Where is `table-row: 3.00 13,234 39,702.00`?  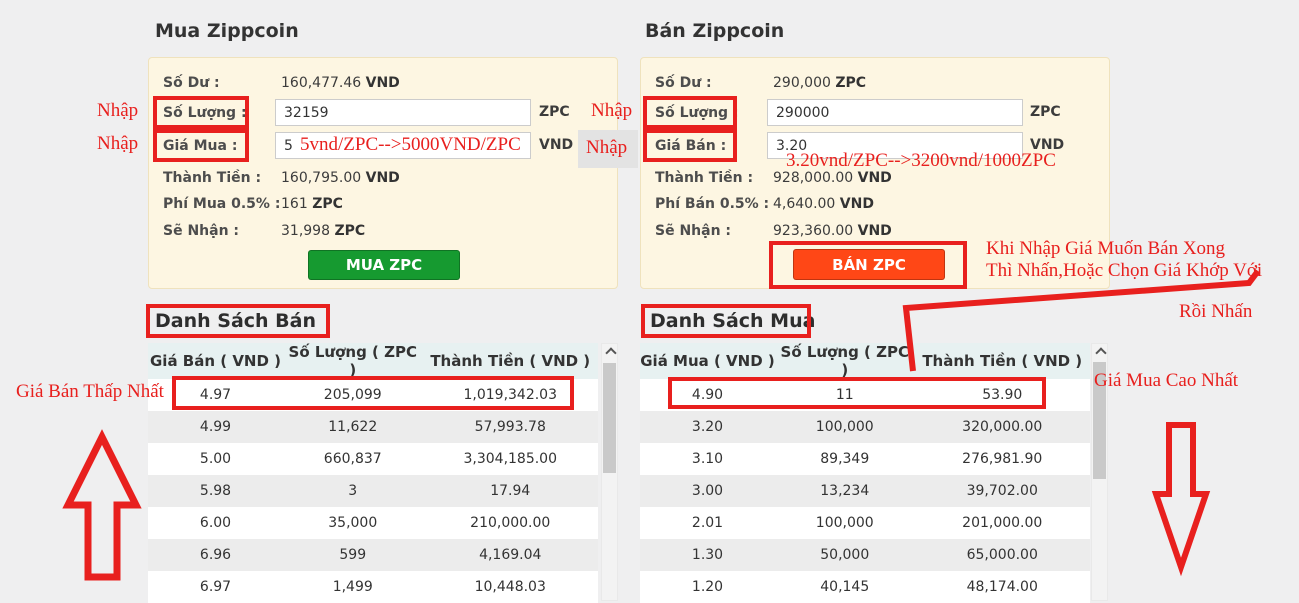
table-row: 3.00 13,234 39,702.00 is located at coordinates (865, 491).